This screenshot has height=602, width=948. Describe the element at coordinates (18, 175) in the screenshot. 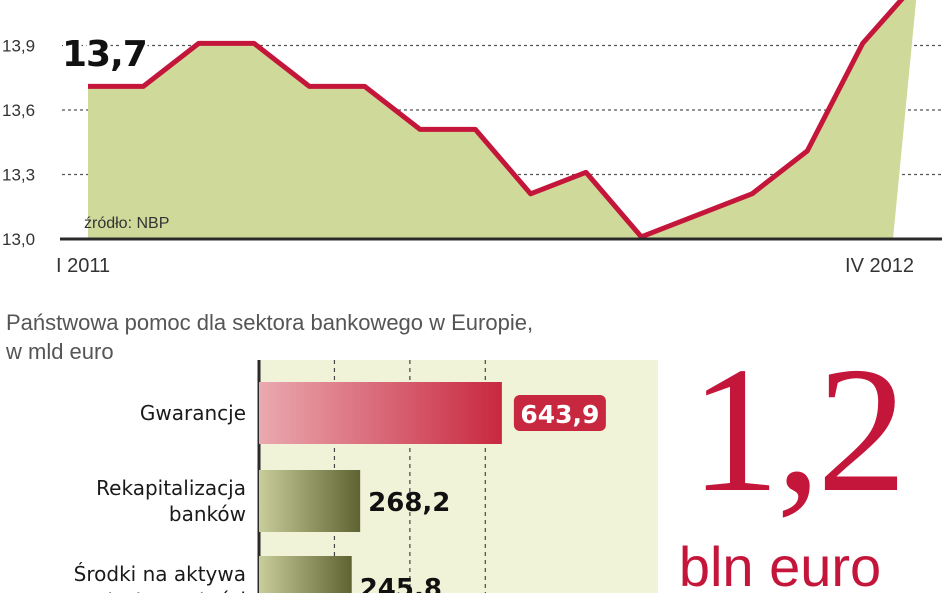

I see `y-tick-label: 13,3` at that location.